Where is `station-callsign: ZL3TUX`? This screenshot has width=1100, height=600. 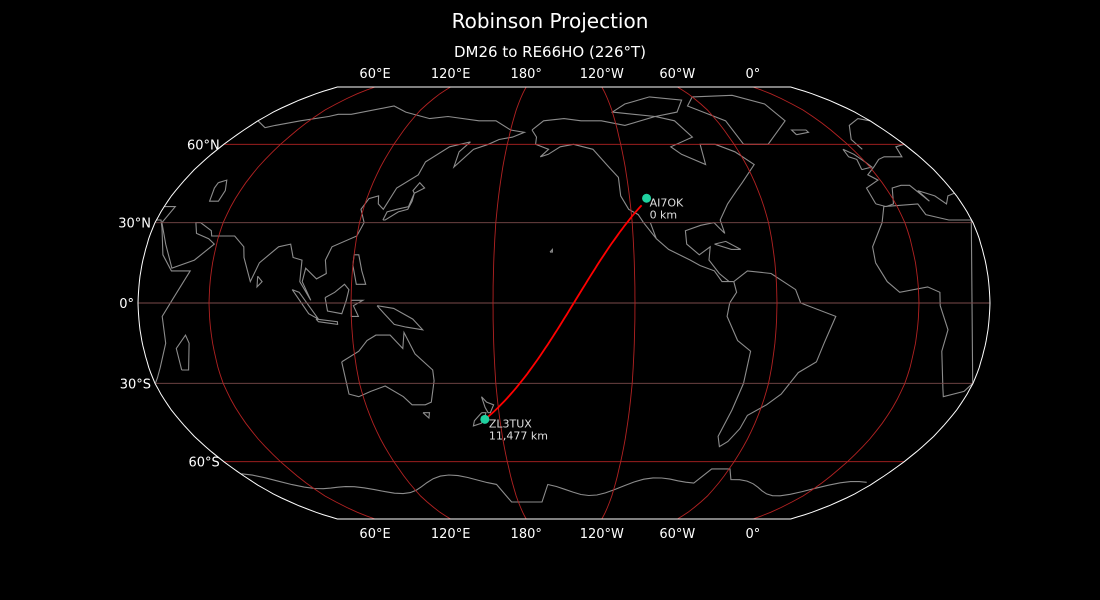 station-callsign: ZL3TUX is located at coordinates (510, 423).